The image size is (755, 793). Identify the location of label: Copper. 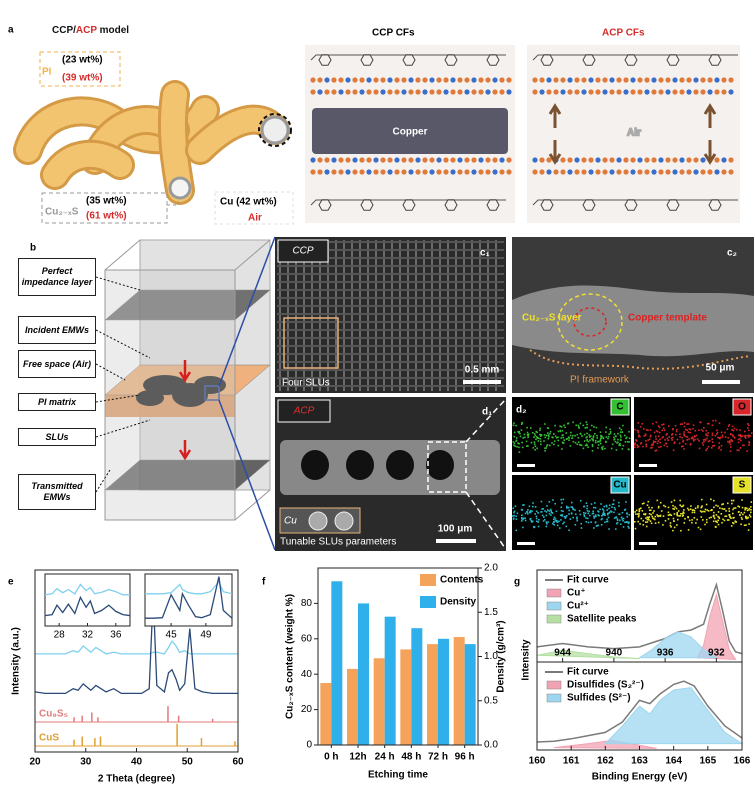
(410, 132).